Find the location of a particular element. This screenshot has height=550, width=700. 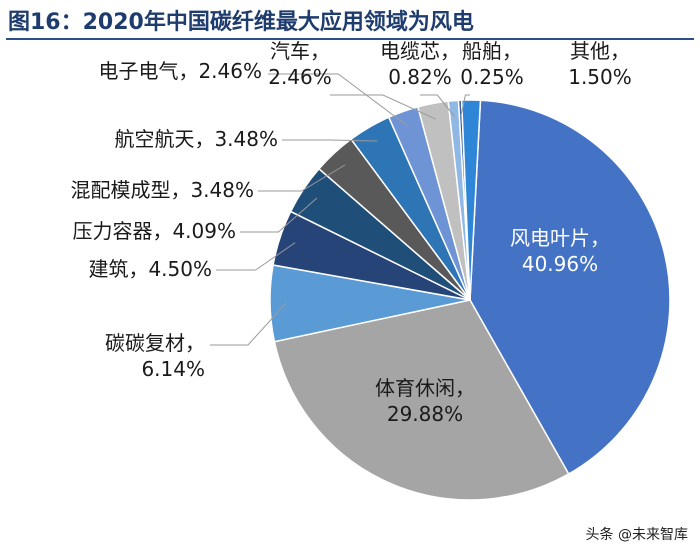

pie-label-2-name: 体育休闲， is located at coordinates (425, 388).